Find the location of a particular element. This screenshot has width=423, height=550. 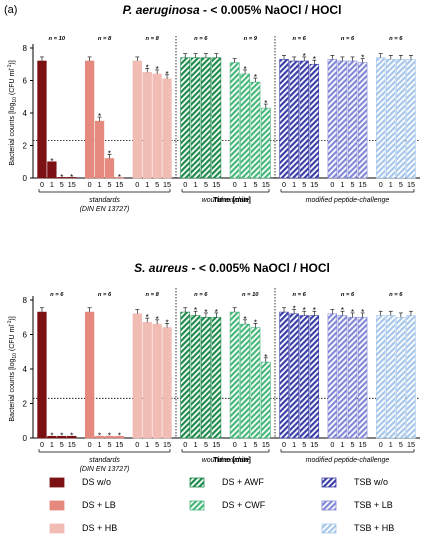

y-tick-label: 0 is located at coordinates (25, 438).